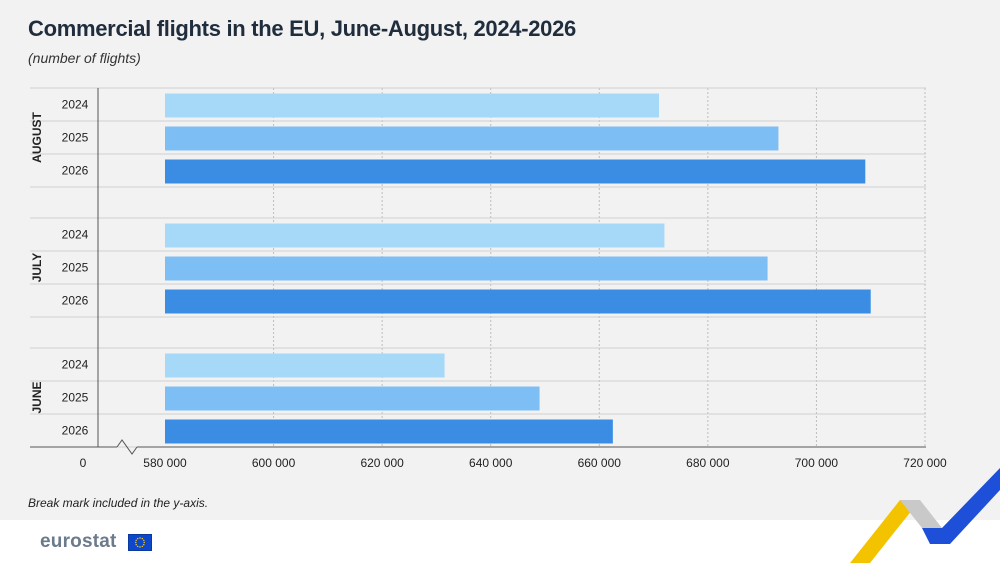 The image size is (1000, 563). Describe the element at coordinates (412, 105) in the screenshot. I see `bar-august-2024` at that location.